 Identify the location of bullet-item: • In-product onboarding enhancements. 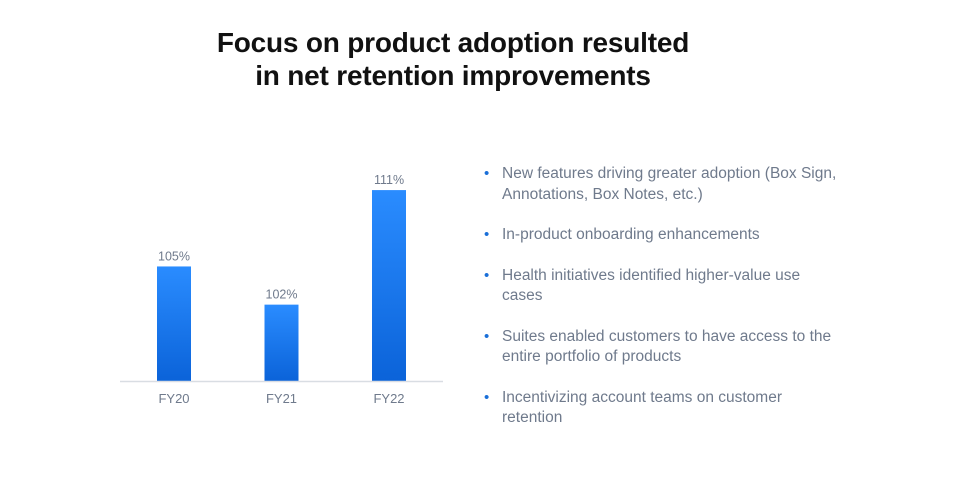
(664, 235).